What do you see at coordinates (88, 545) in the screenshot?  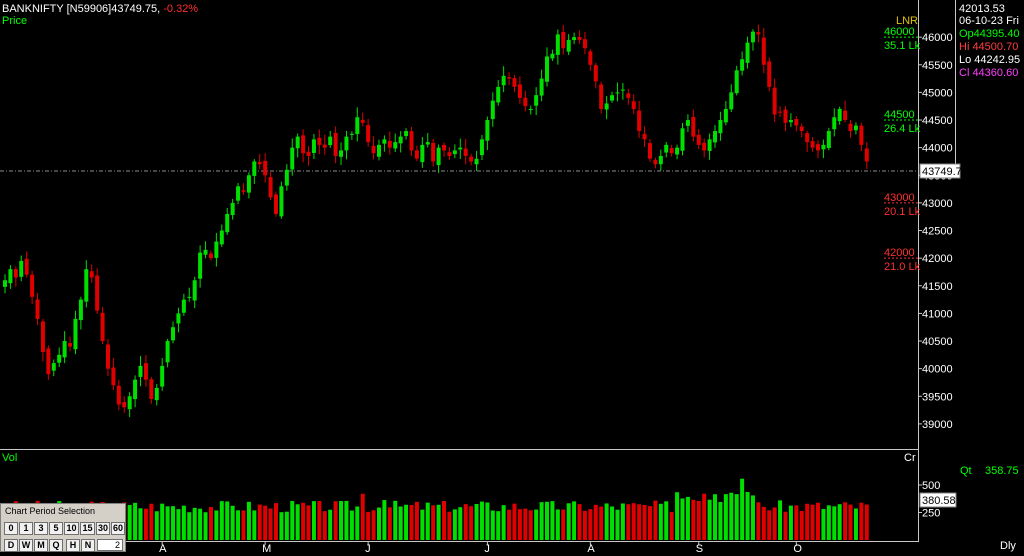 I see `period-button-n: N` at bounding box center [88, 545].